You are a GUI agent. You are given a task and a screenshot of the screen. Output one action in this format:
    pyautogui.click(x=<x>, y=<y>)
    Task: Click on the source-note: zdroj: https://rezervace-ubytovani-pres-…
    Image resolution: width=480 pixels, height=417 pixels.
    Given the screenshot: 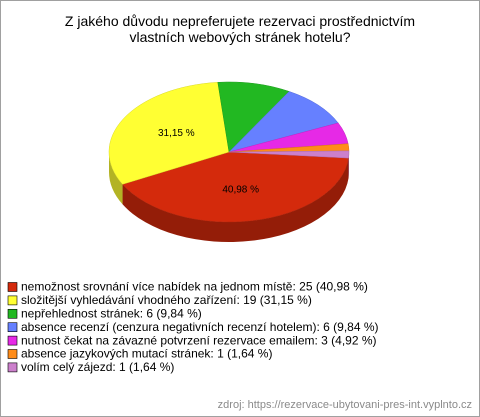 What is the action you would take?
    pyautogui.click(x=345, y=405)
    